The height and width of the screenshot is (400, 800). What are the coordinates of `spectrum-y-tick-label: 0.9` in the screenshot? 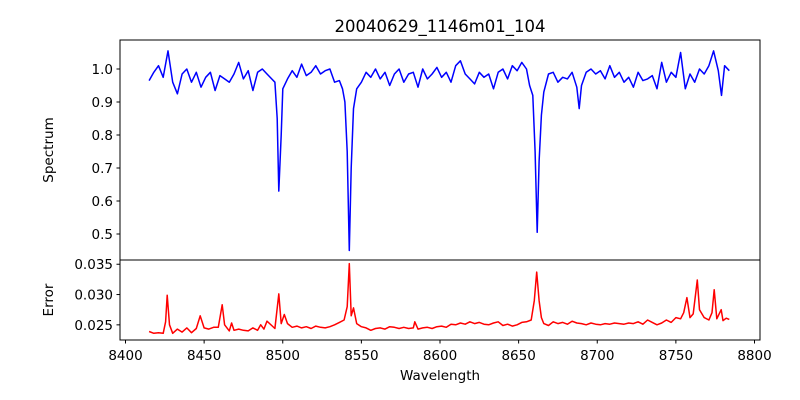 It's located at (102, 103).